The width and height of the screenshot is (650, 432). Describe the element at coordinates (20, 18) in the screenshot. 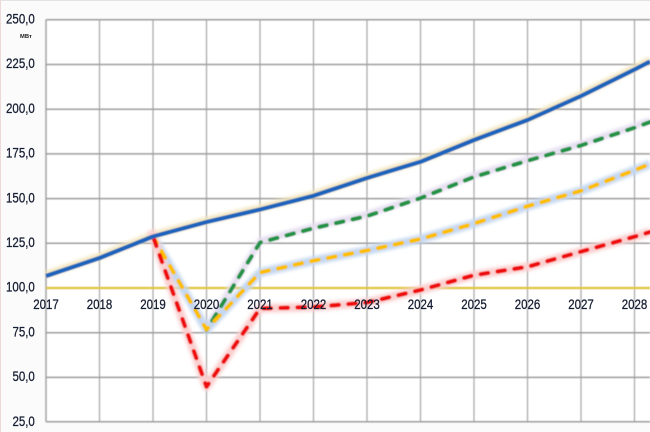

I see `svg-text: 250,0` at that location.